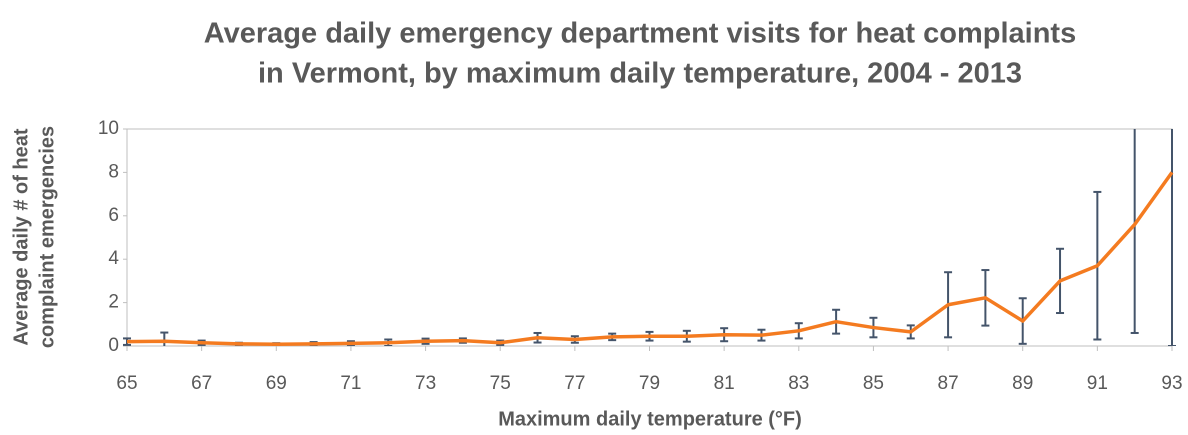 This screenshot has width=1188, height=435. Describe the element at coordinates (108, 128) in the screenshot. I see `y-tick-label: 10` at that location.